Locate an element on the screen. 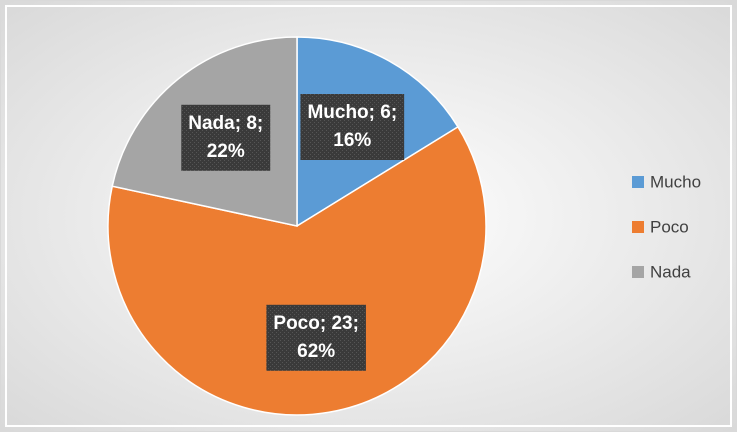 This screenshot has width=737, height=432. data-label-text: Mucho; 6; is located at coordinates (352, 112).